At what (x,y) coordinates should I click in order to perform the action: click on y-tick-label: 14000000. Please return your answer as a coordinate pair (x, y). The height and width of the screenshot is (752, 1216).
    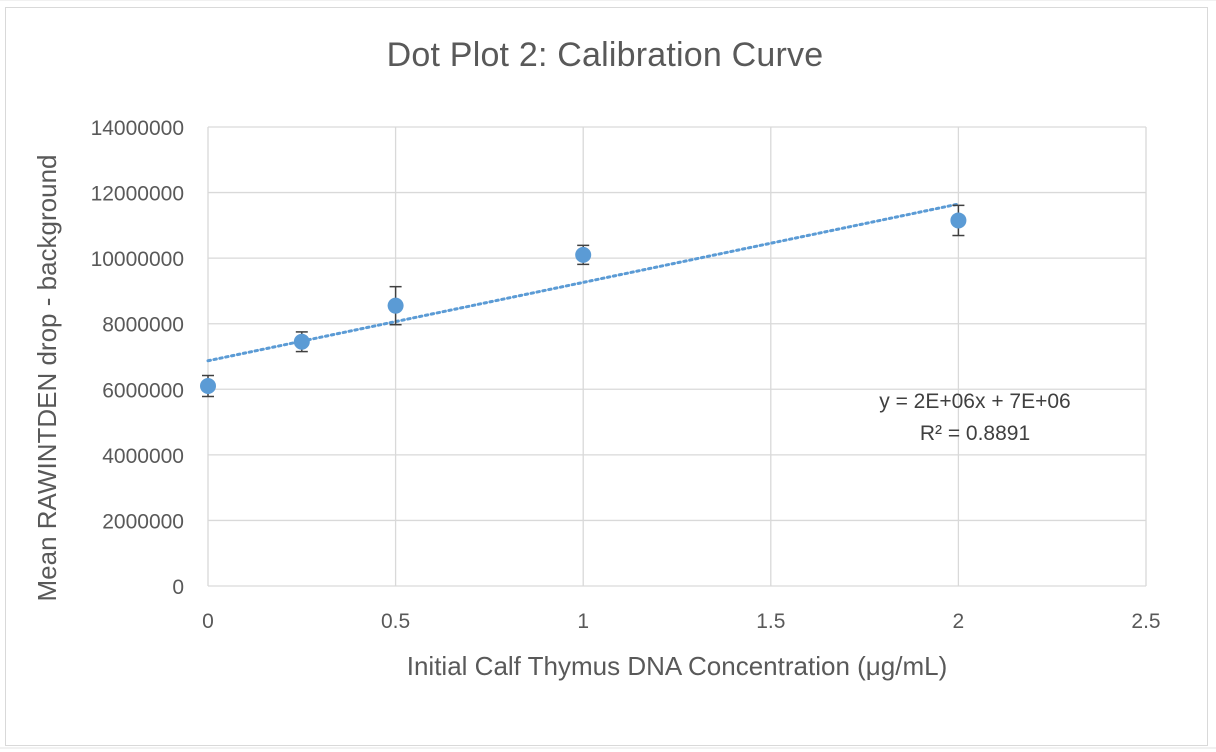
    Looking at the image, I should click on (137, 128).